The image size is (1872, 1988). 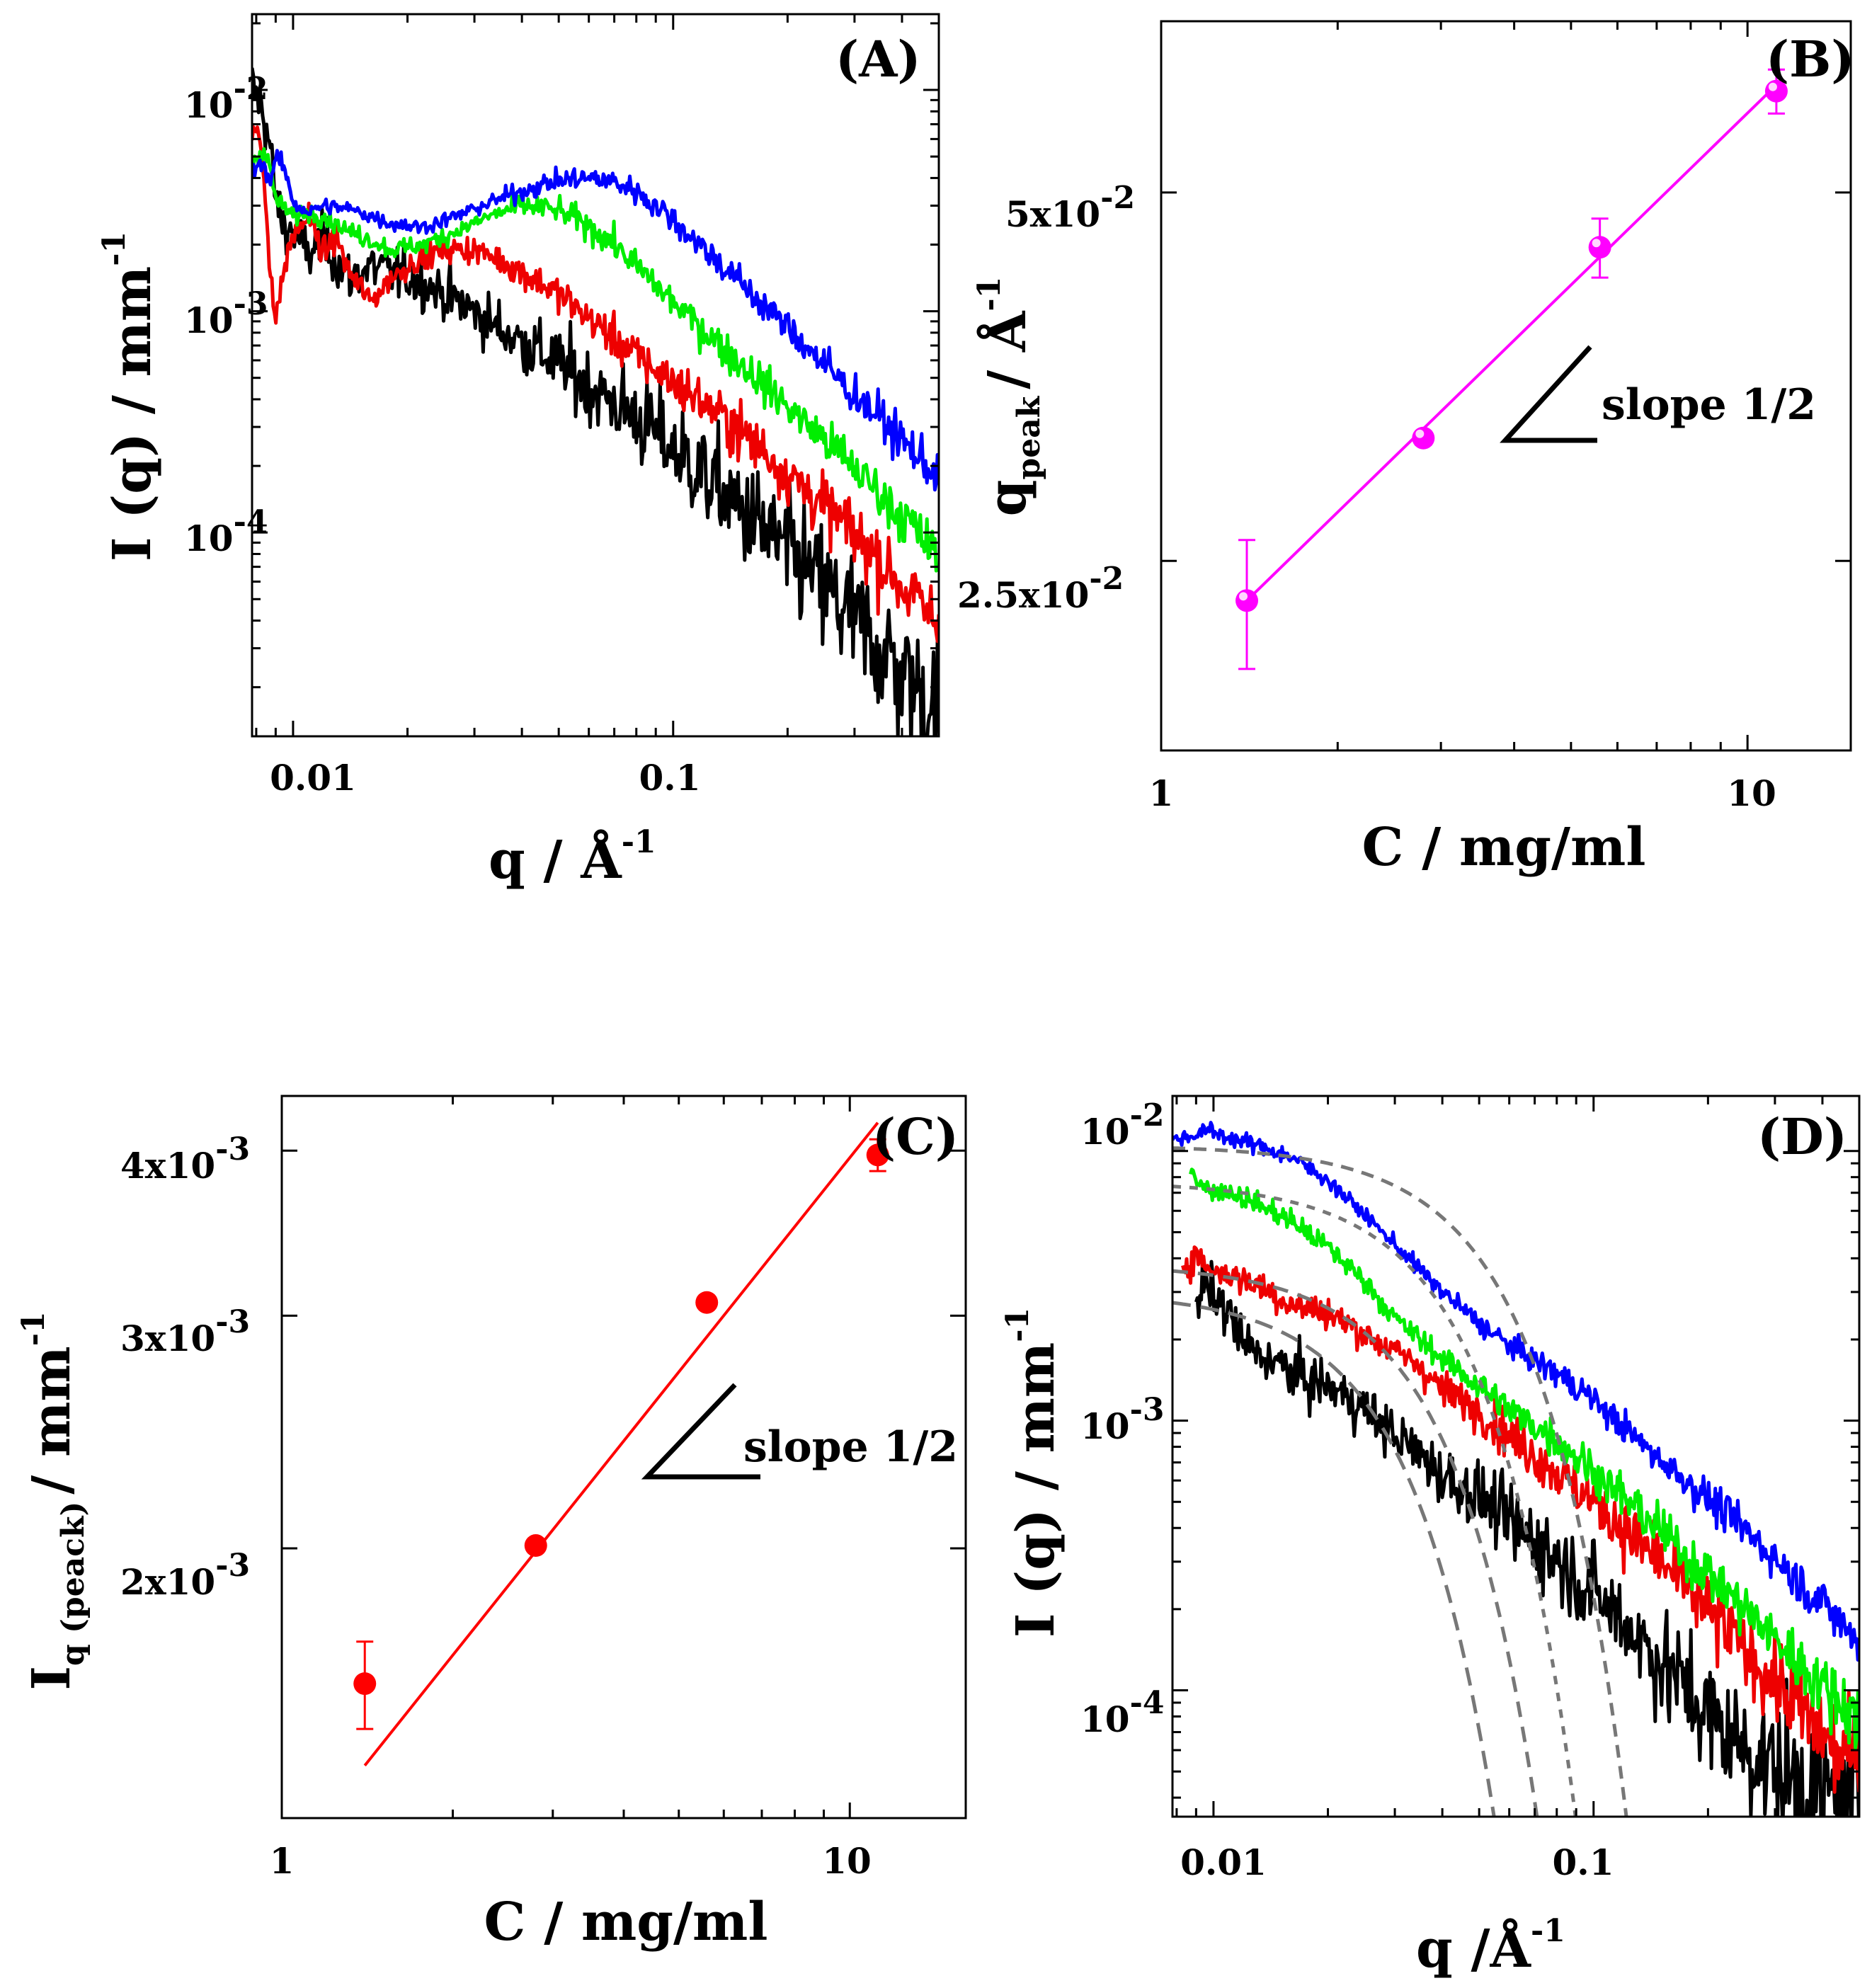 What do you see at coordinates (130, 396) in the screenshot?
I see `panel-a-ylabel: I (q) / mm-1` at bounding box center [130, 396].